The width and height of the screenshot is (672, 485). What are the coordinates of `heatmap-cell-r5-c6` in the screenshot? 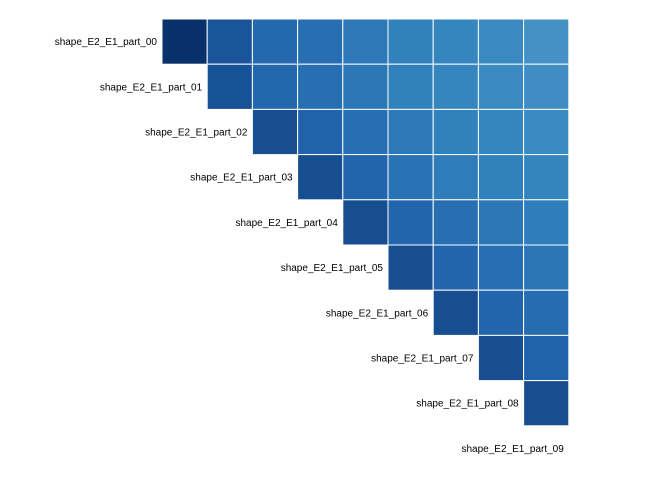 It's located at (455, 267).